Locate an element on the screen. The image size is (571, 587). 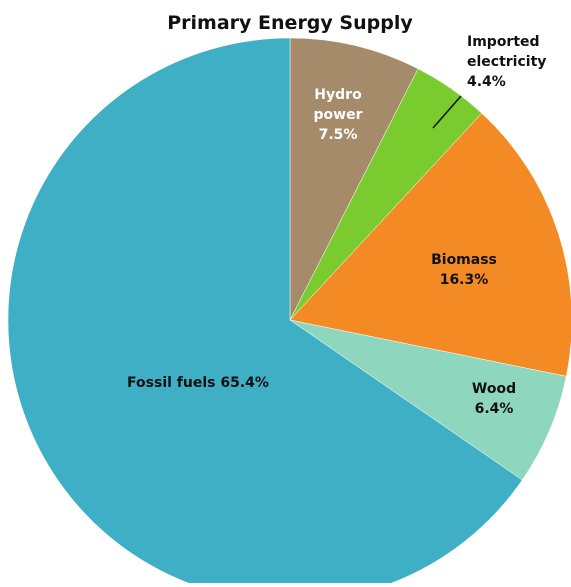
slice-label-fossil-fuels: Fossil fuels 65.4% is located at coordinates (198, 383).